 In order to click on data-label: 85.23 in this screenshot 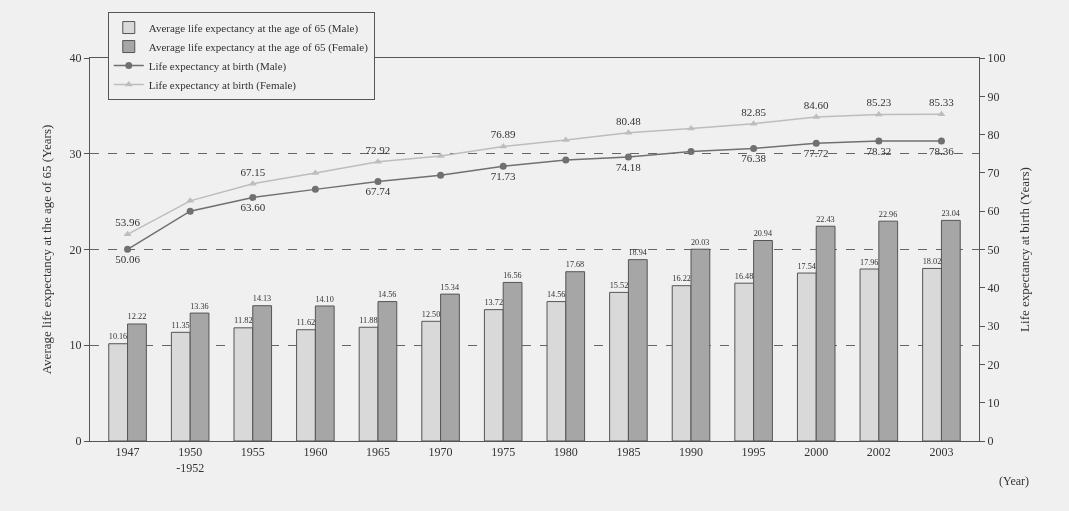, I will do `click(879, 102)`.